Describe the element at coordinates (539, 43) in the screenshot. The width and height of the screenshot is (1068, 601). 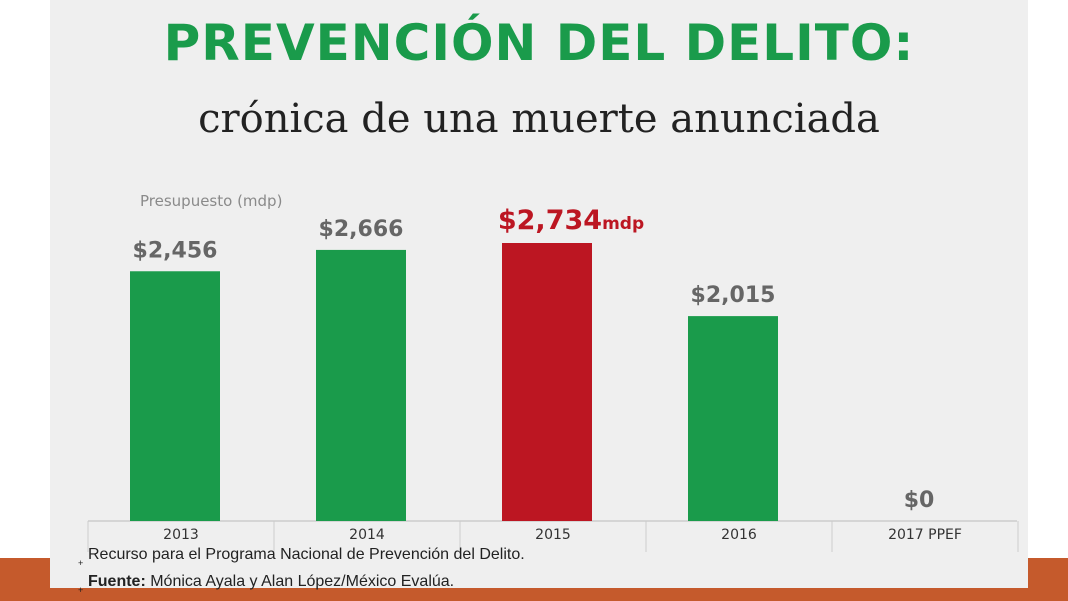
I see `page-title: PREVENCIÓN DEL DELITO:` at that location.